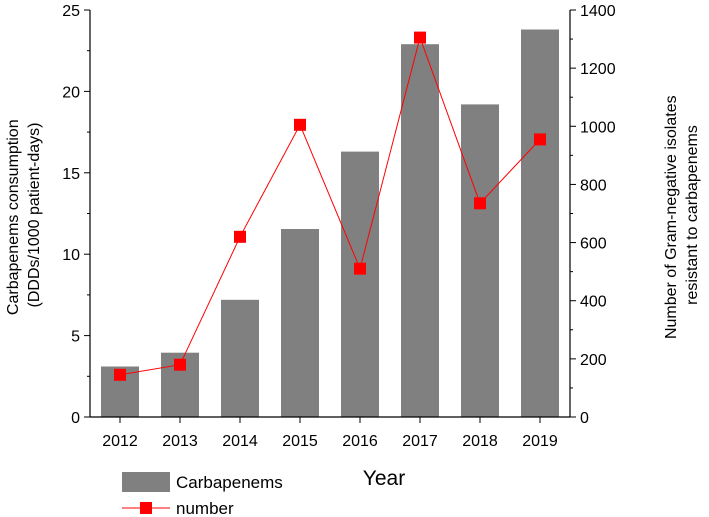 This screenshot has width=709, height=517. Describe the element at coordinates (593, 302) in the screenshot. I see `y-right-tick-label: 400` at that location.